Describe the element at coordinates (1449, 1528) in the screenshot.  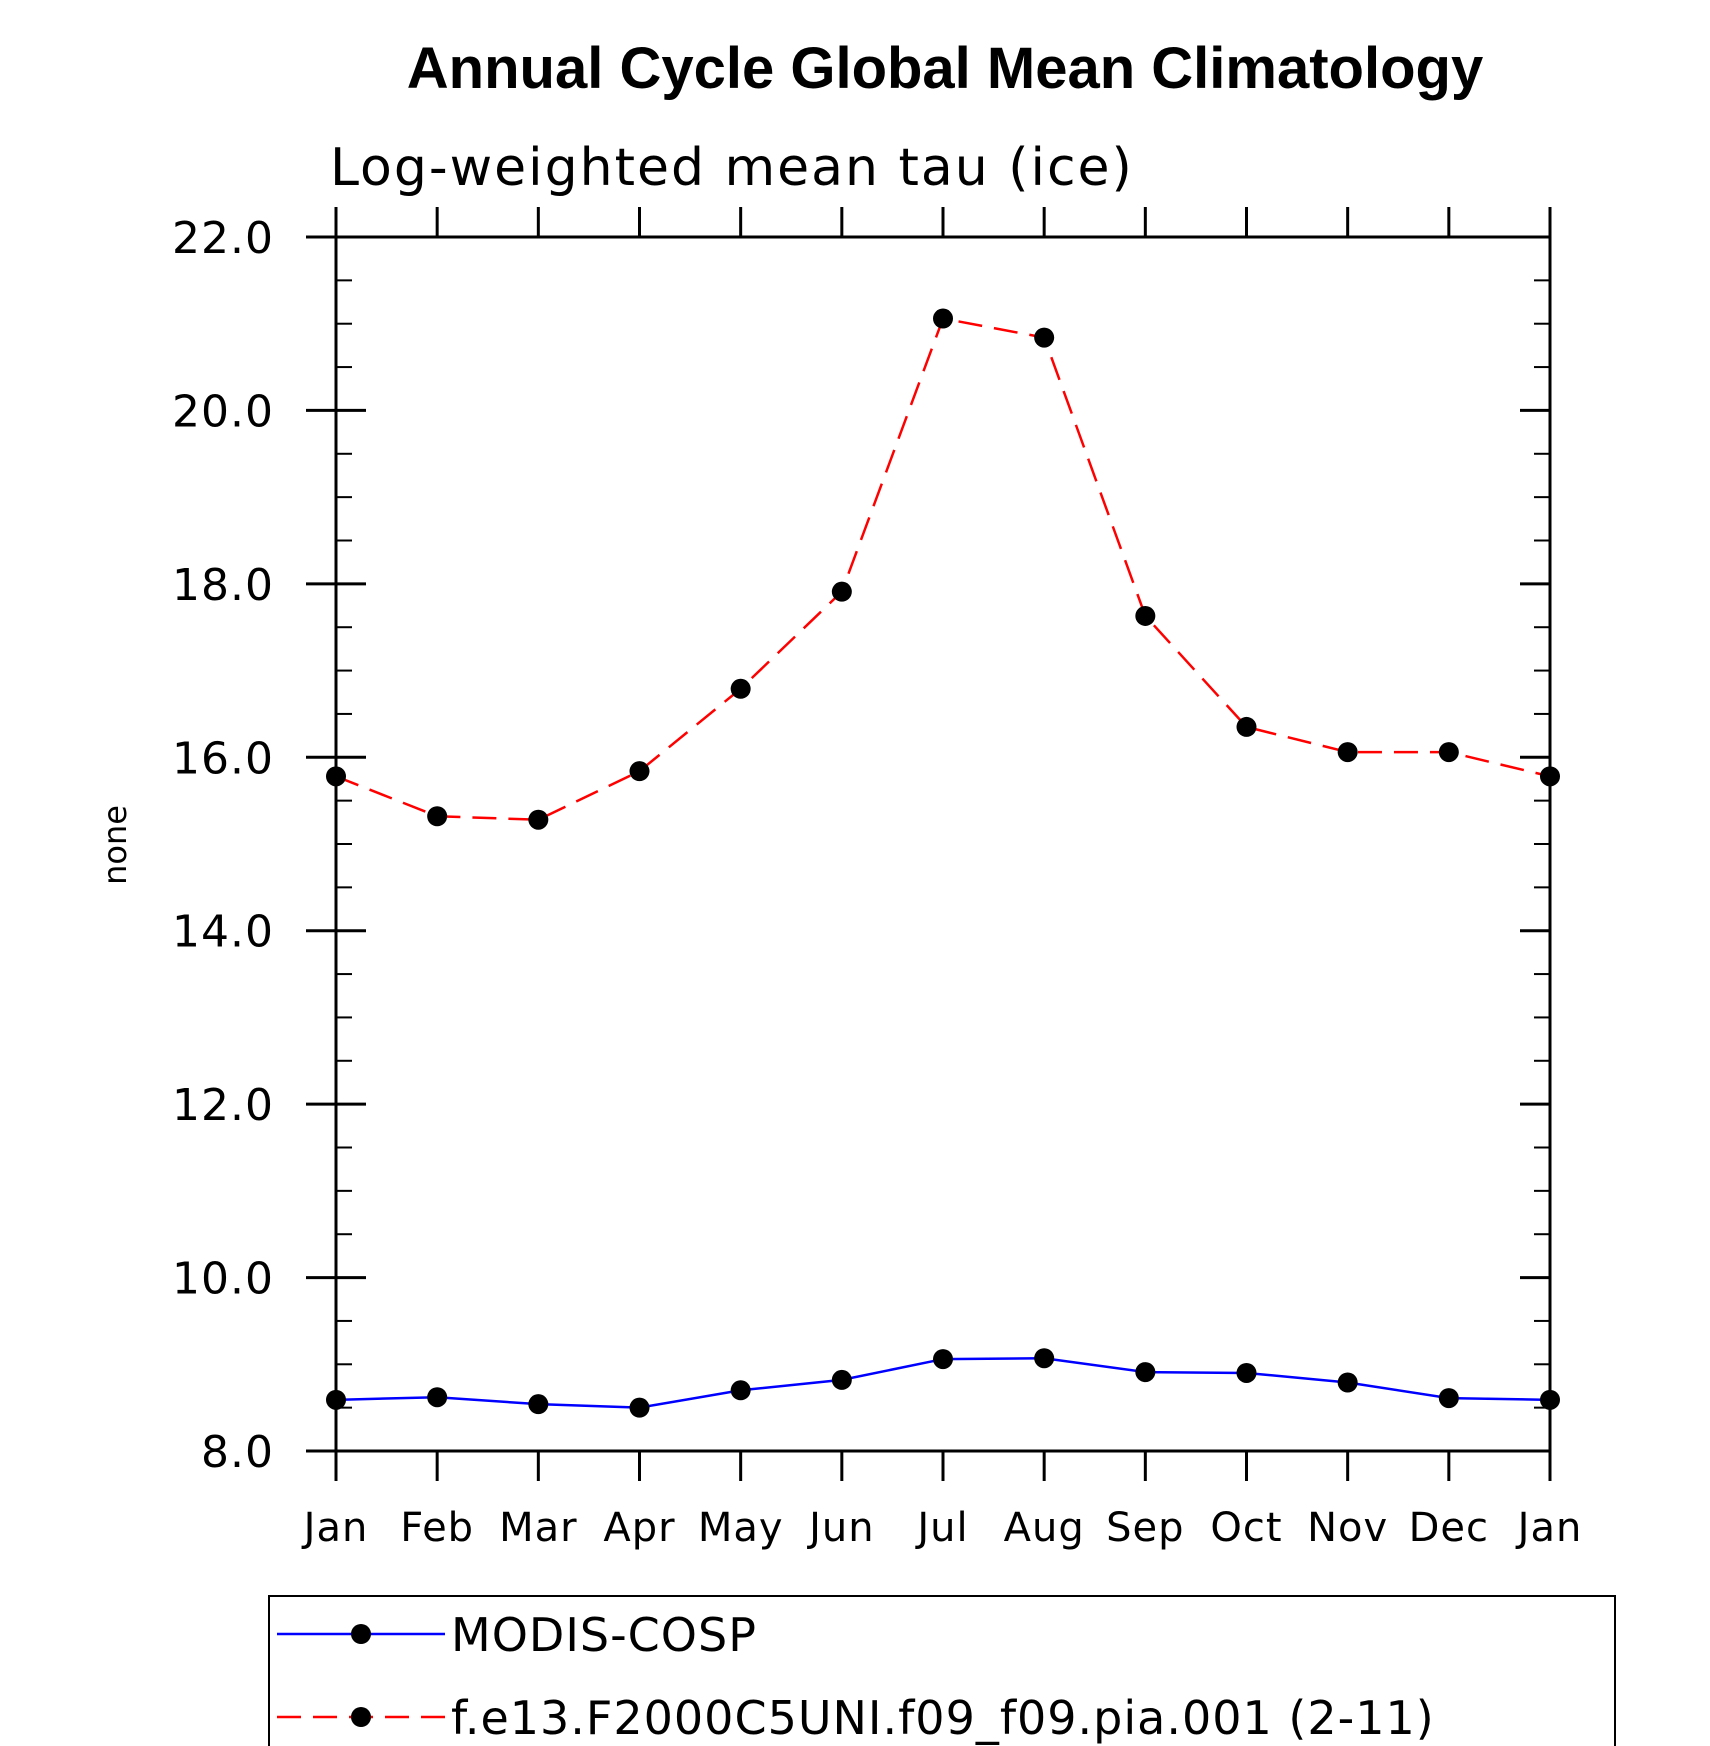
I see `x-tick-label: Dec` at that location.